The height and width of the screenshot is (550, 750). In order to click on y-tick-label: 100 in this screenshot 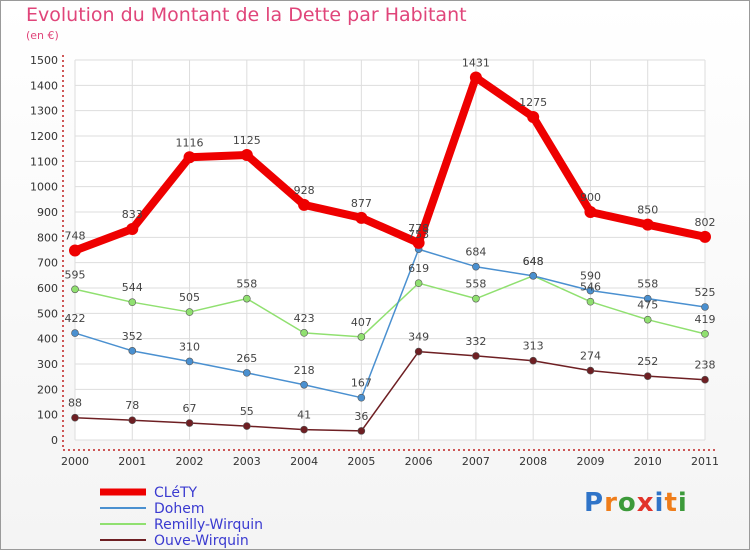, I will do `click(47, 415)`.